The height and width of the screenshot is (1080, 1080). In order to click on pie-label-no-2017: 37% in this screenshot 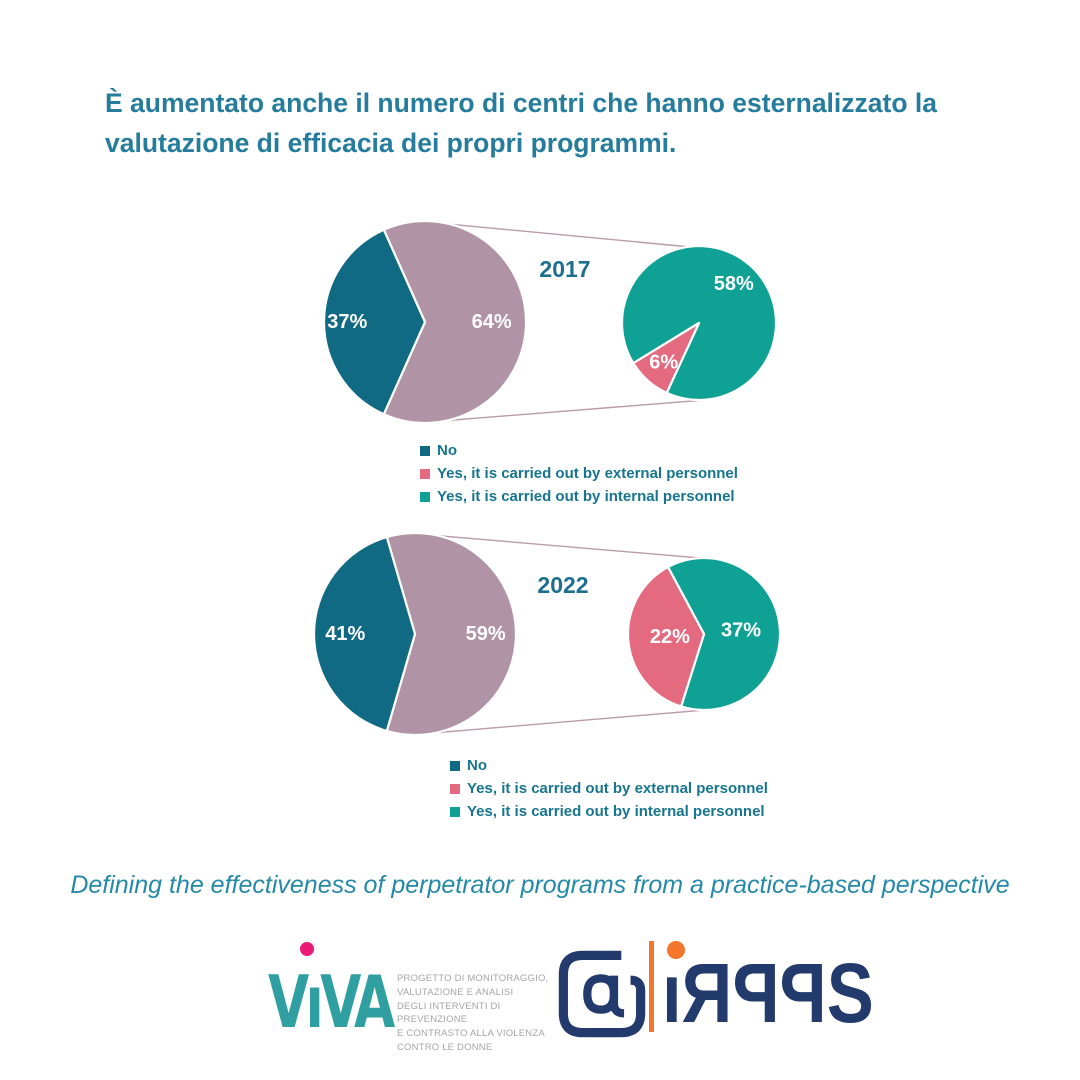, I will do `click(347, 322)`.